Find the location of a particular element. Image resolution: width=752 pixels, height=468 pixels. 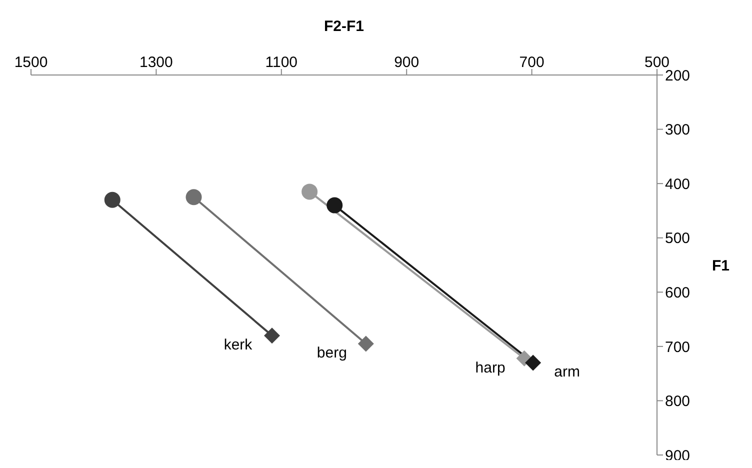

x-tick-label: 1500 is located at coordinates (31, 62).